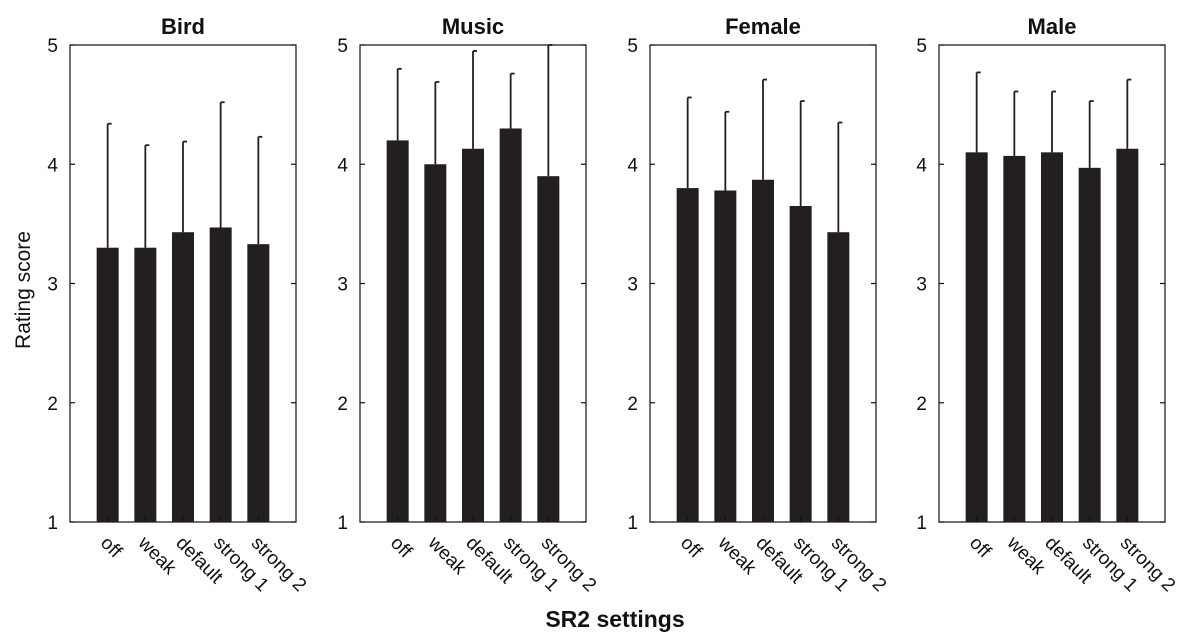  I want to click on x-axis-label: SR2 settings, so click(614, 619).